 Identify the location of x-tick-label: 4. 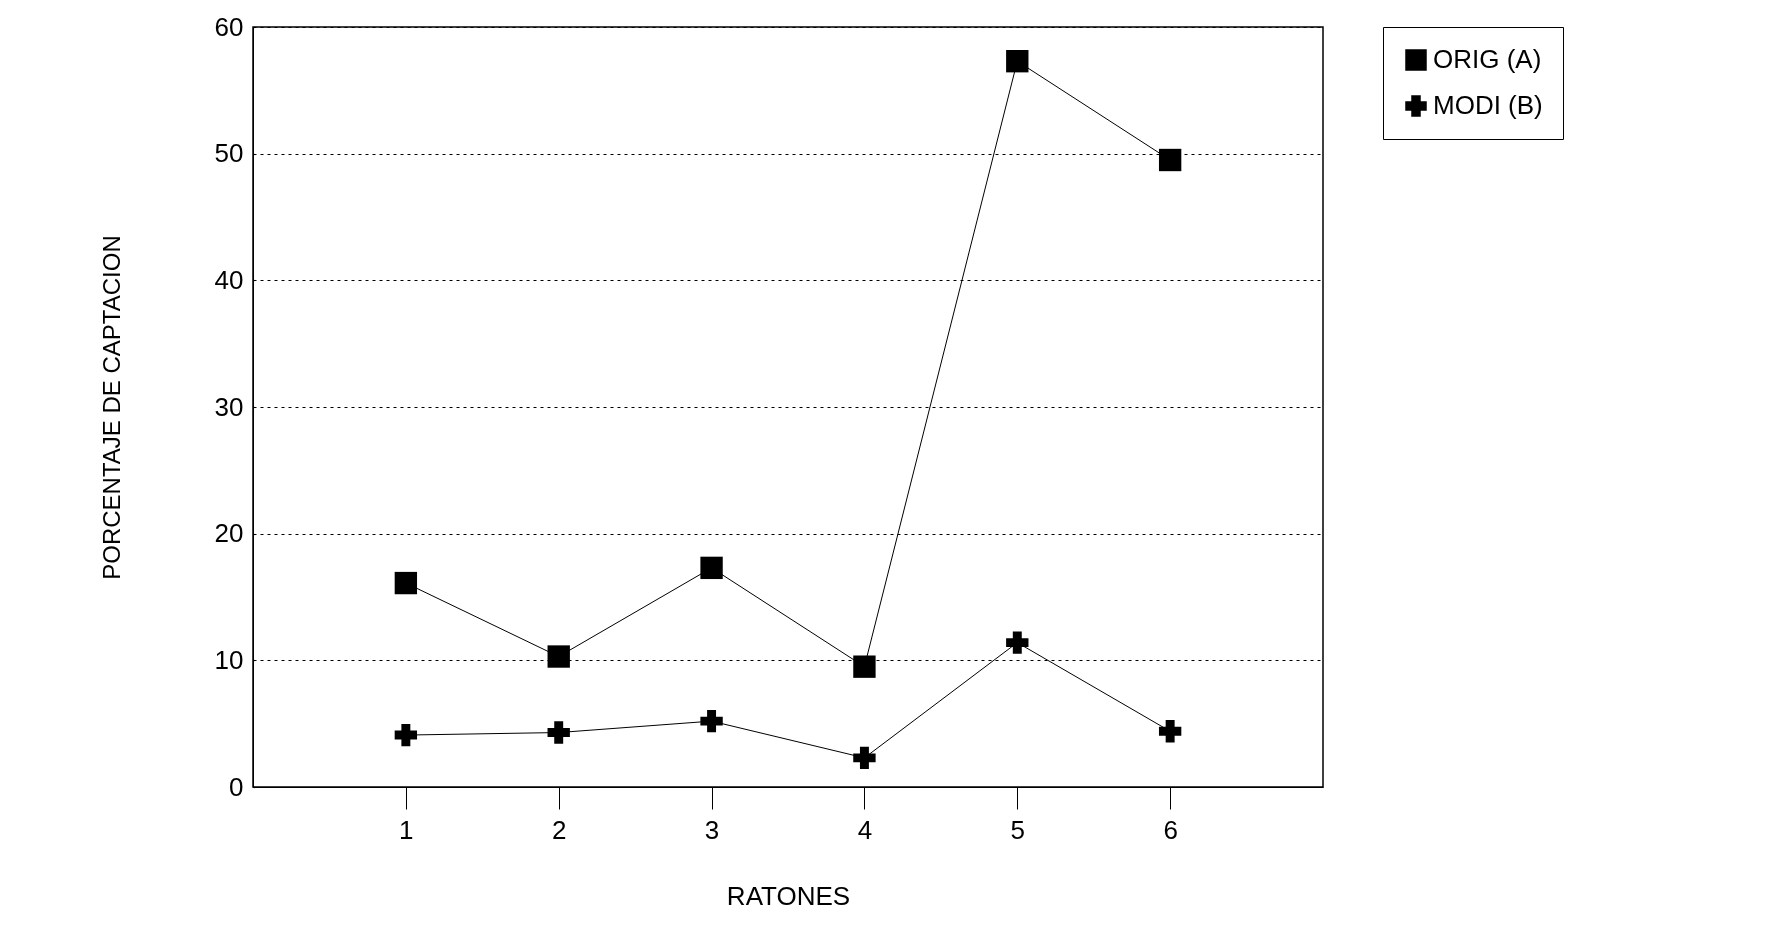
(865, 829).